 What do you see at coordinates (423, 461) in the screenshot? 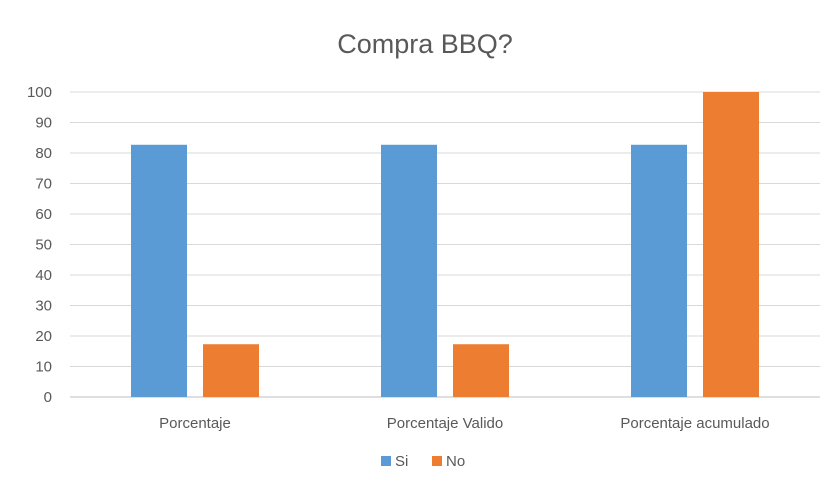
I see `legend: Si No` at bounding box center [423, 461].